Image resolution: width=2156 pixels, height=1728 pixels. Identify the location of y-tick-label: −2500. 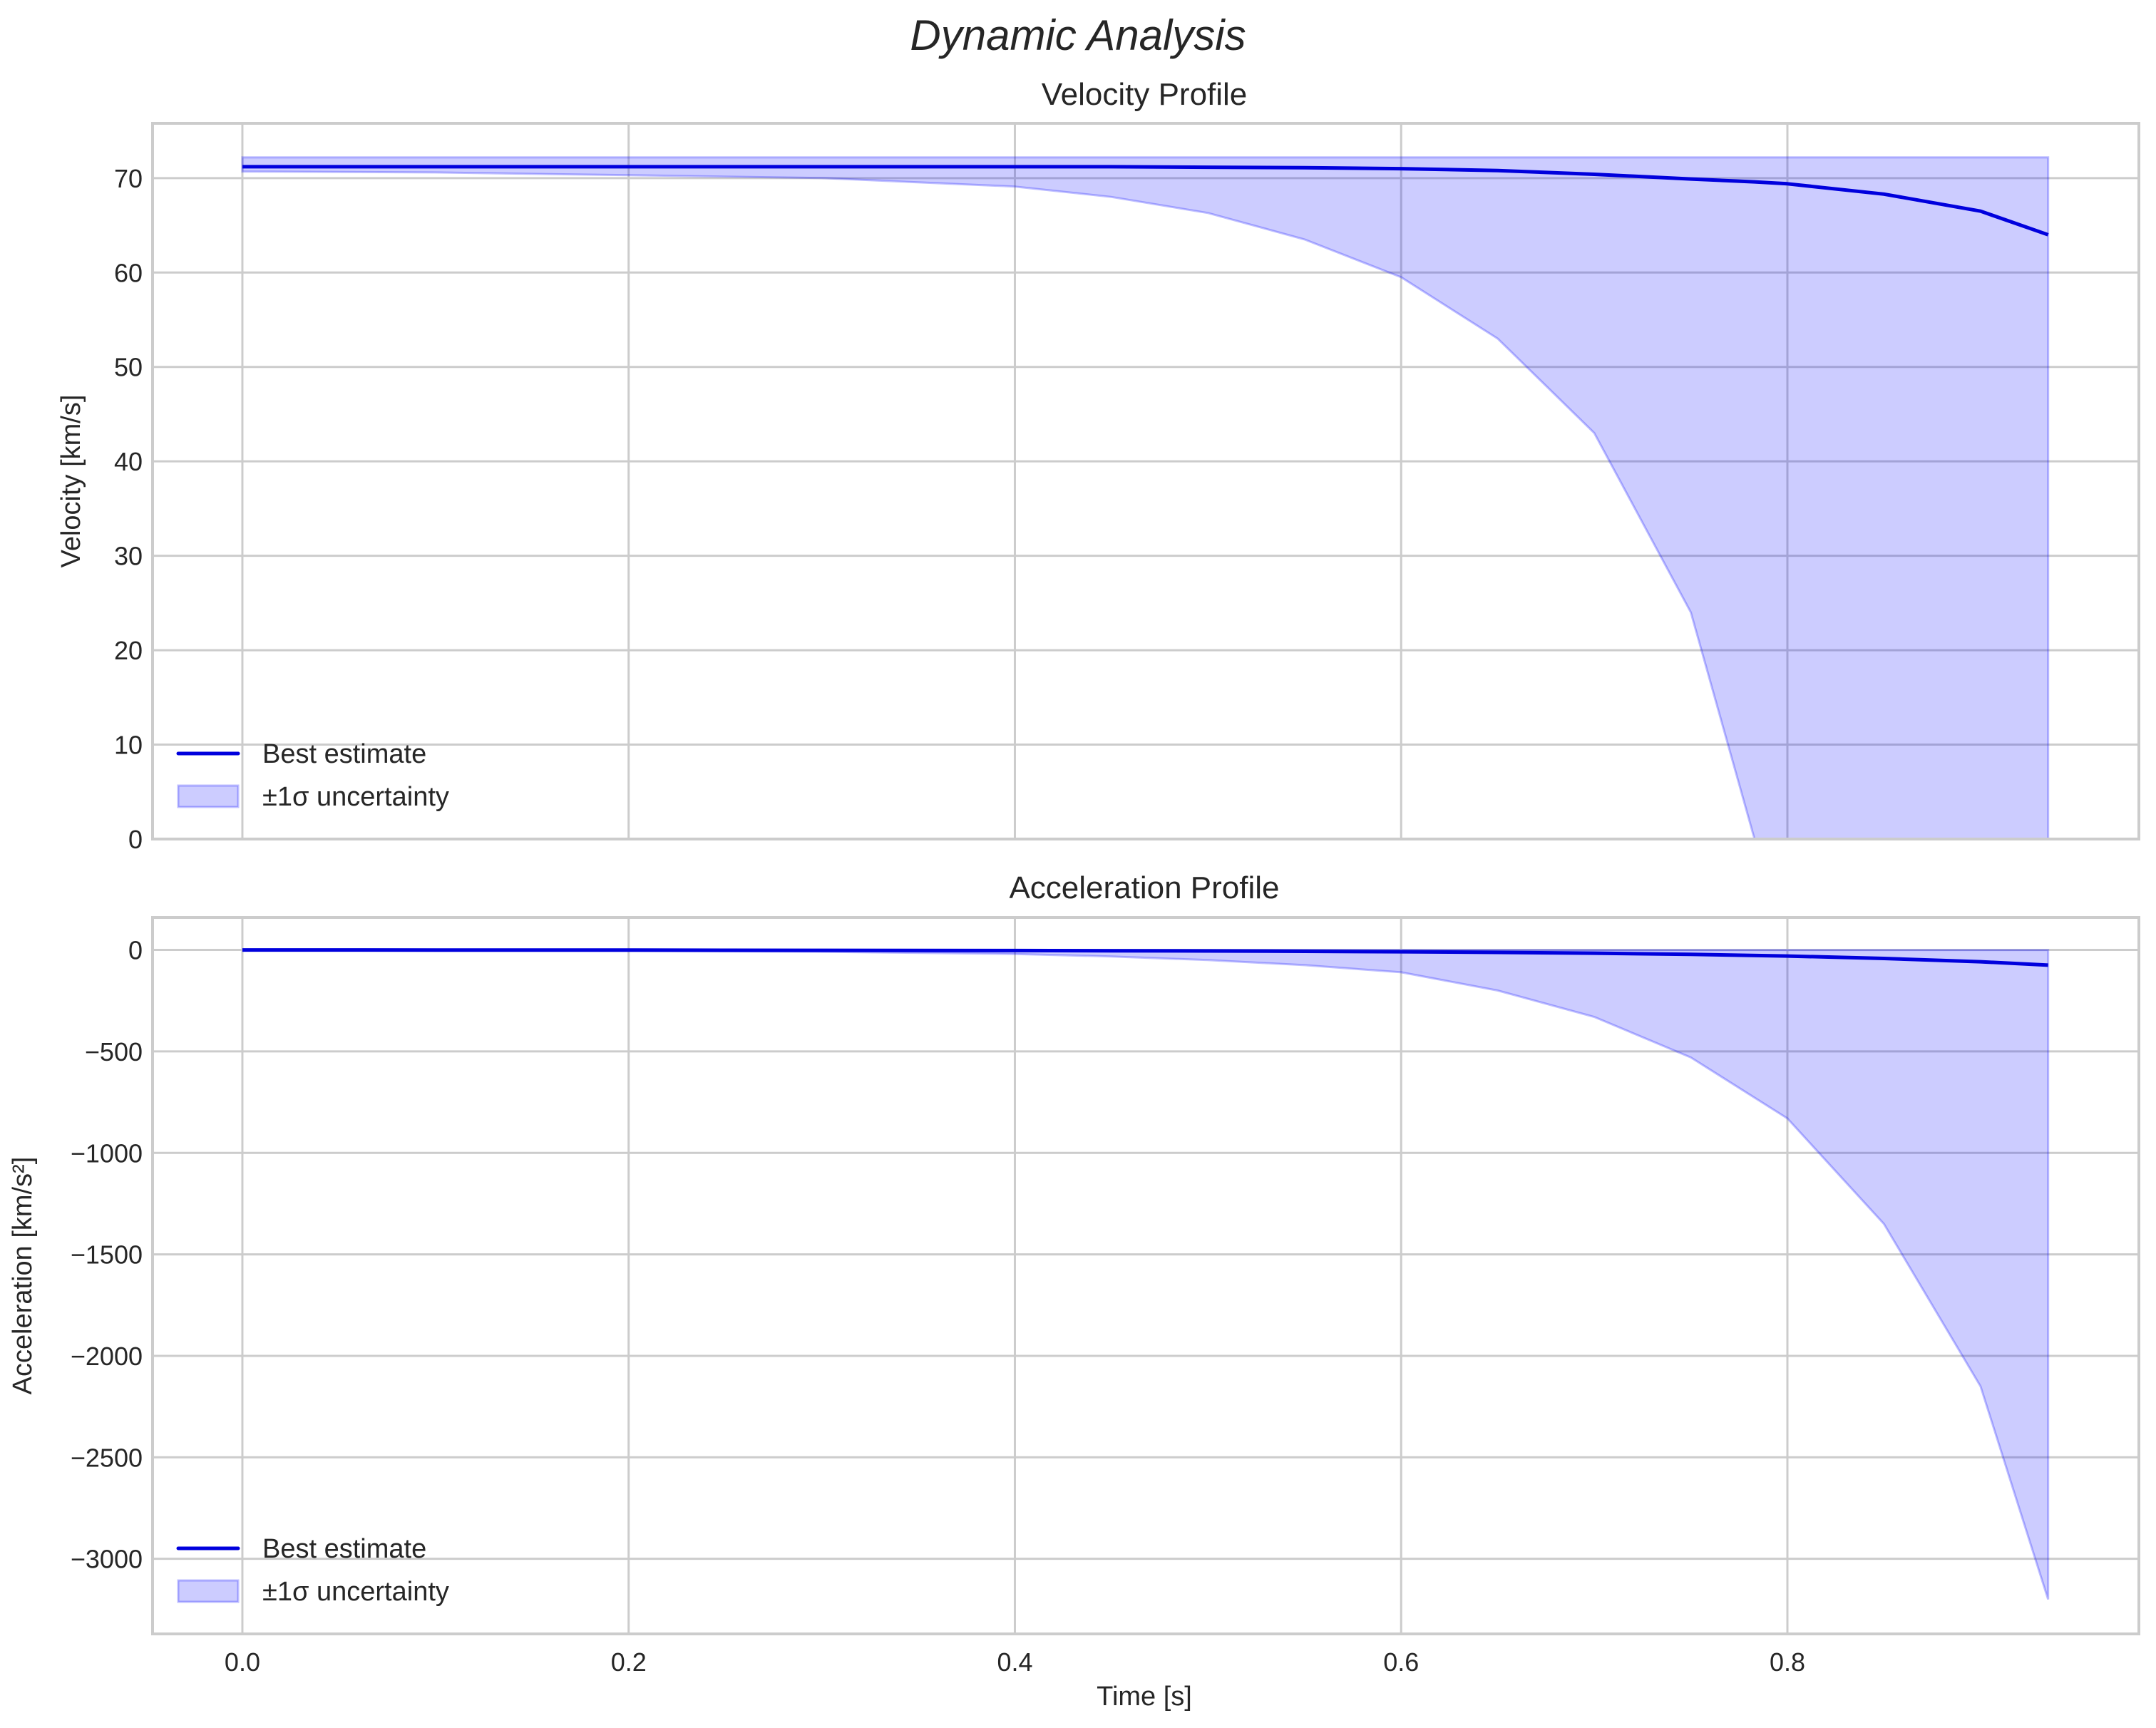
(107, 1457).